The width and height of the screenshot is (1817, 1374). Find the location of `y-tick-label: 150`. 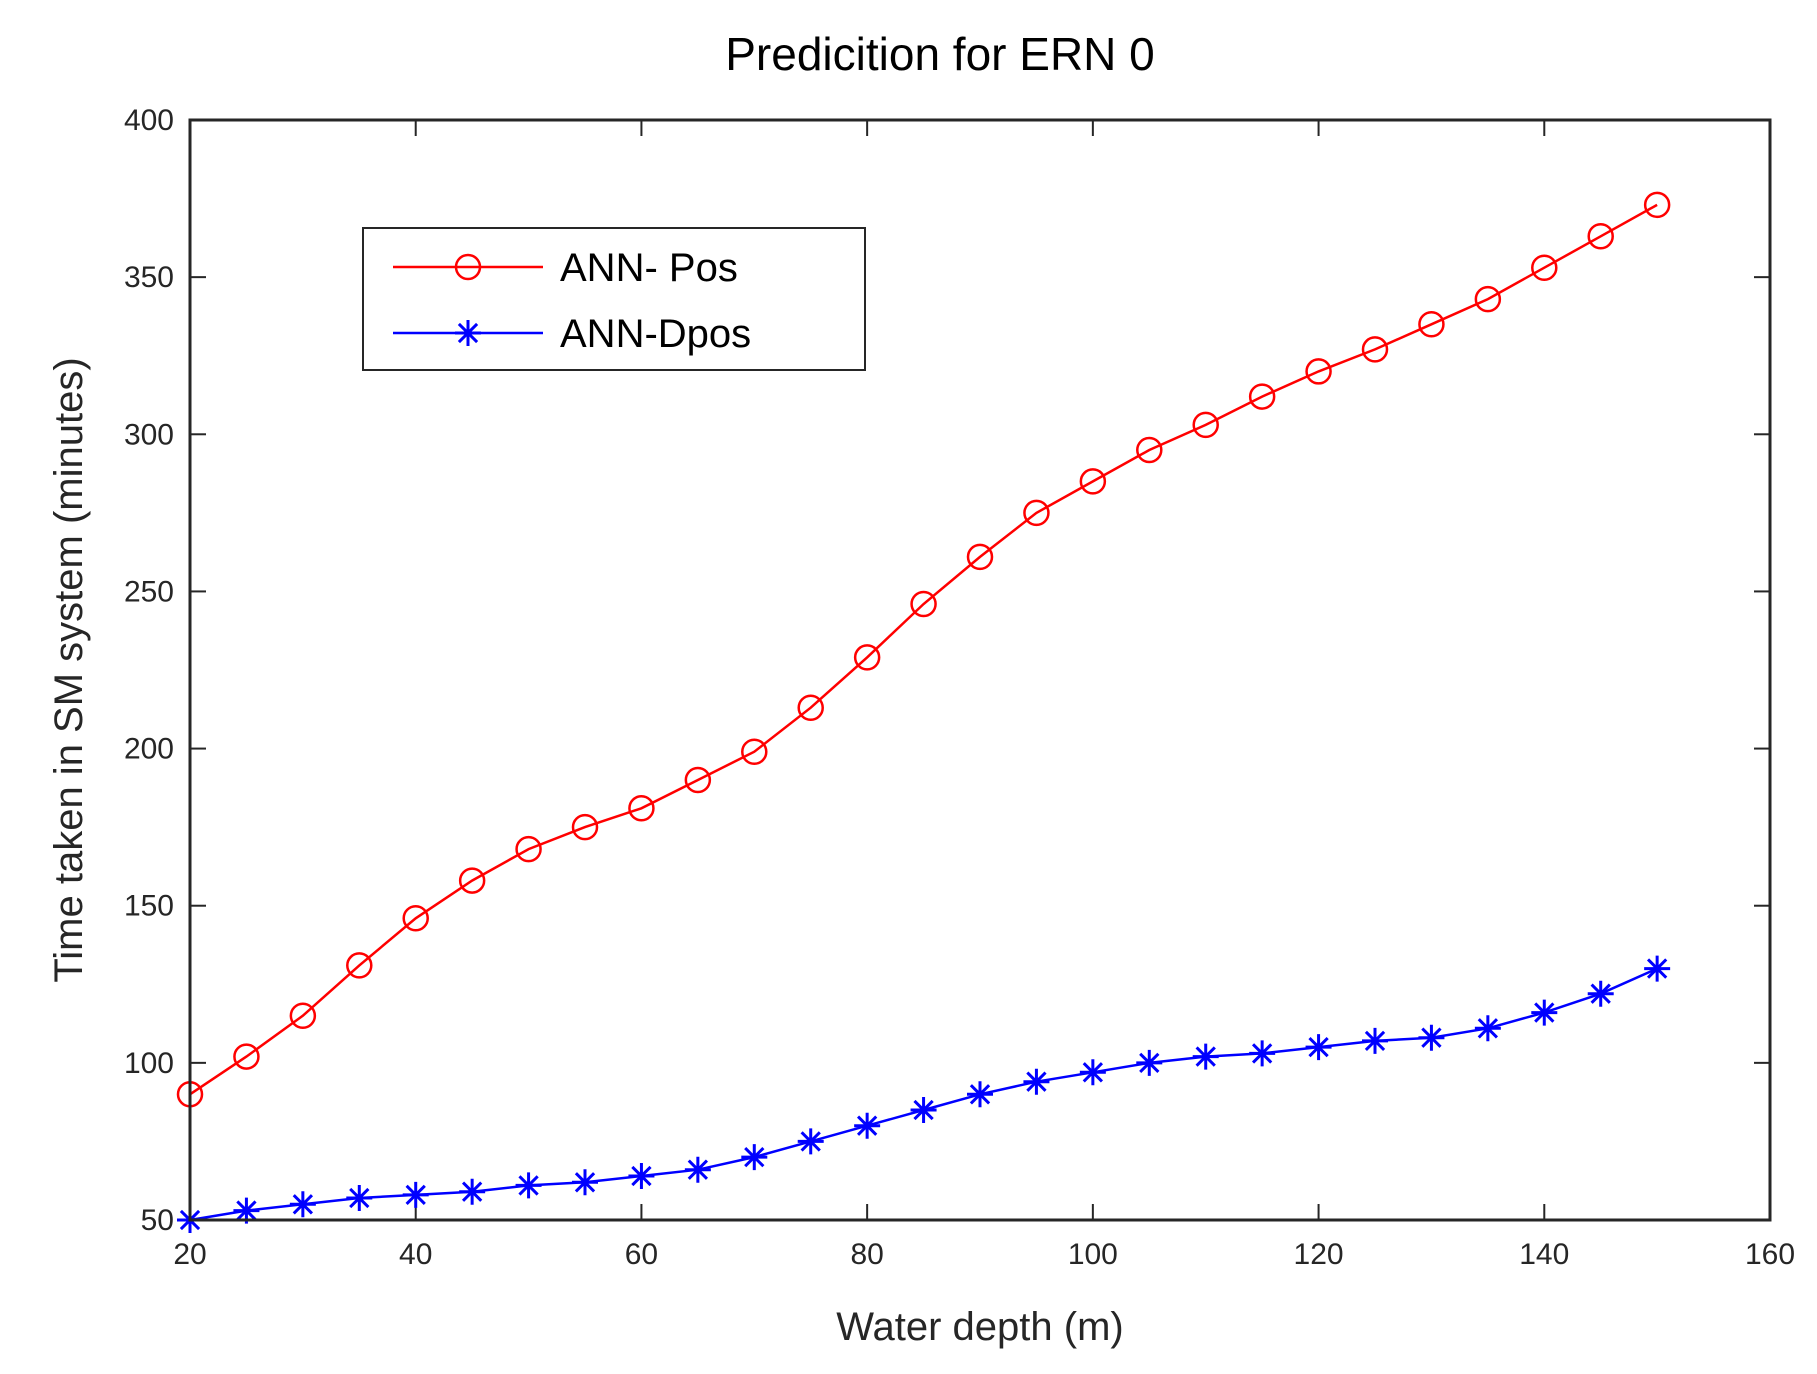

y-tick-label: 150 is located at coordinates (149, 906).